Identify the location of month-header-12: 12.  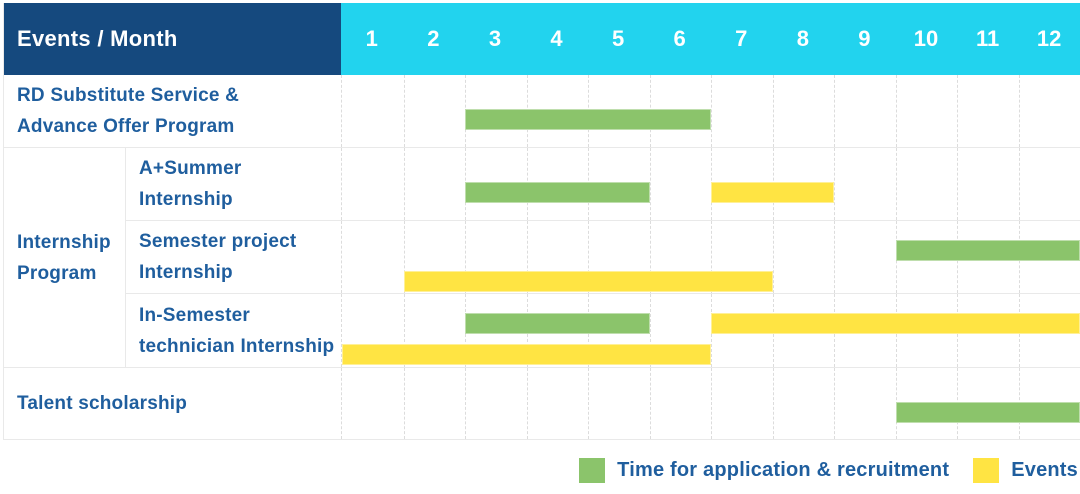
(1049, 38).